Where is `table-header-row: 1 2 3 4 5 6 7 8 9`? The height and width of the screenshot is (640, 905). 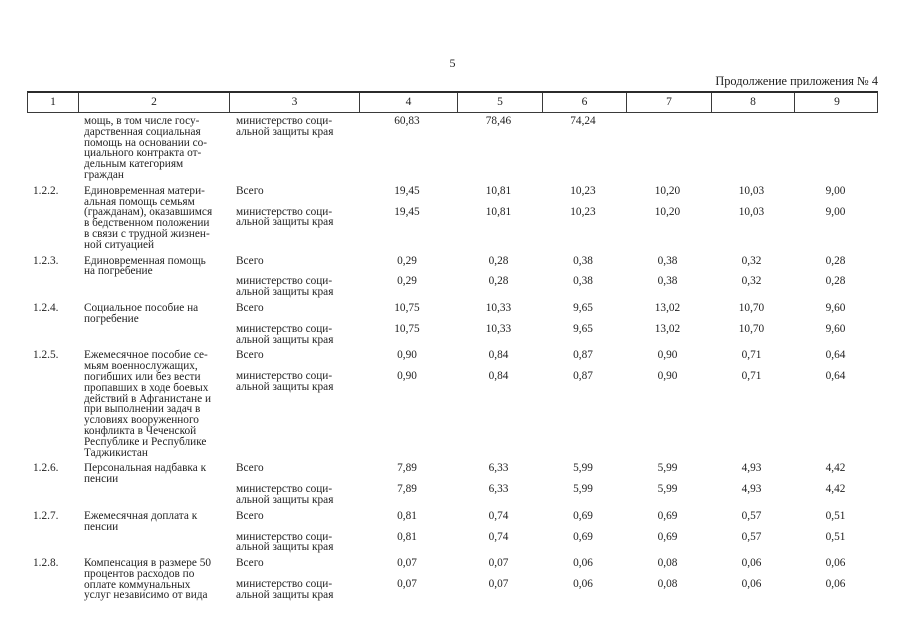
table-header-row: 1 2 3 4 5 6 7 8 9 is located at coordinates (452, 102).